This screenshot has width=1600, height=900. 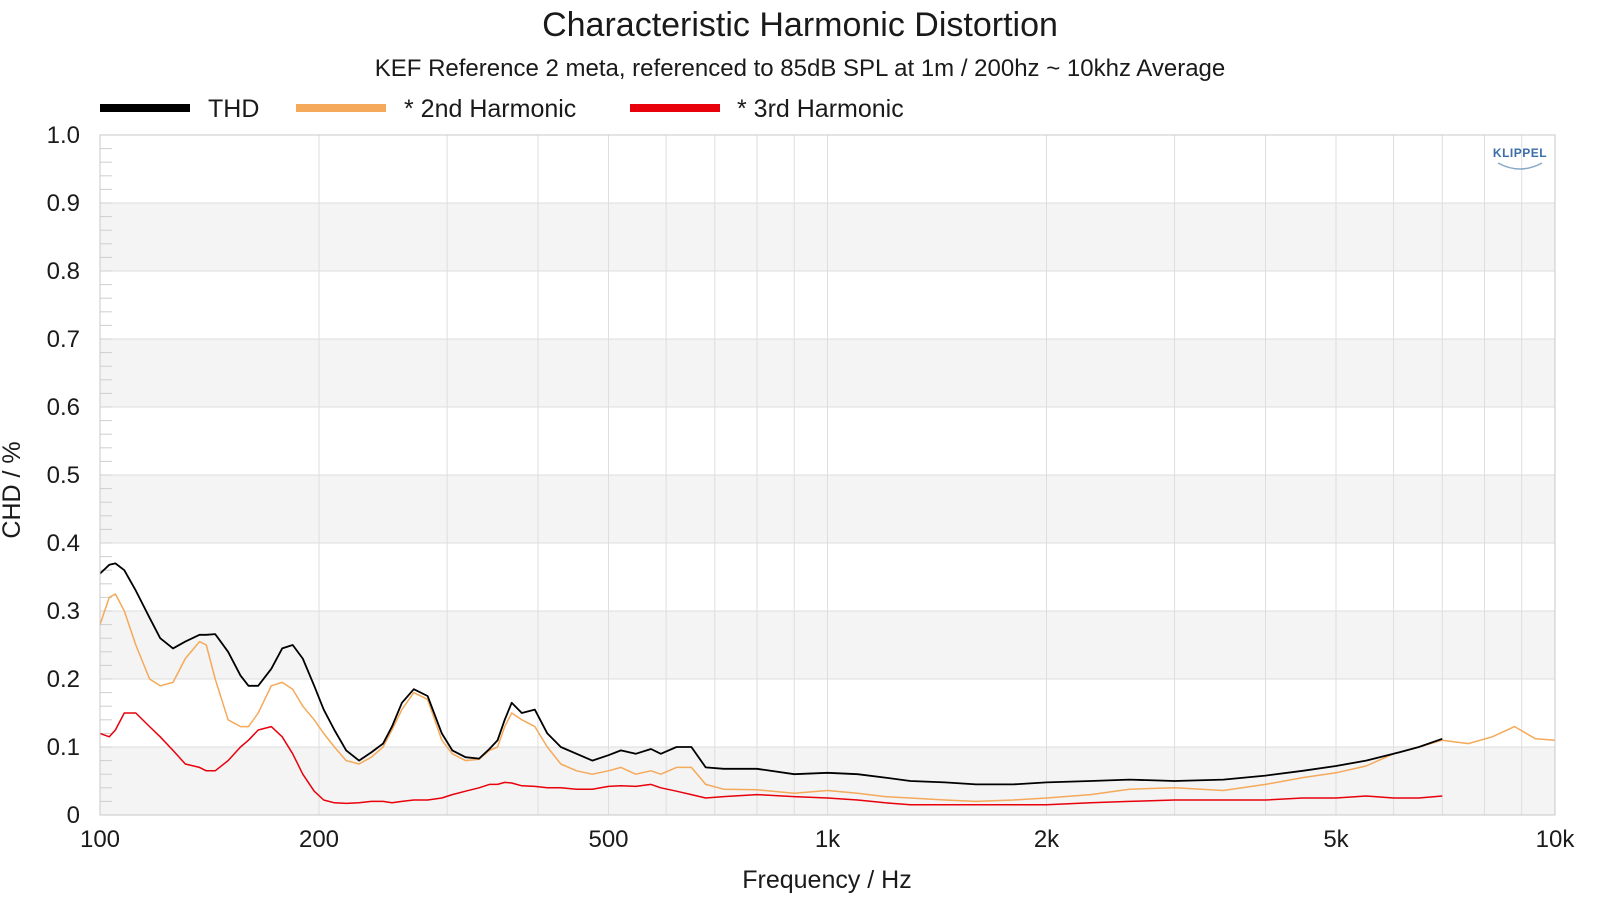 What do you see at coordinates (490, 109) in the screenshot?
I see `legend-label: * 2nd Harmonic` at bounding box center [490, 109].